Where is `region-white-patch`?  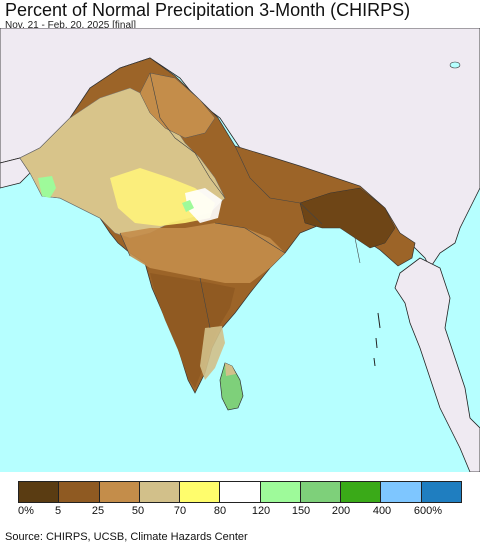
region-white-patch is located at coordinates (203, 205).